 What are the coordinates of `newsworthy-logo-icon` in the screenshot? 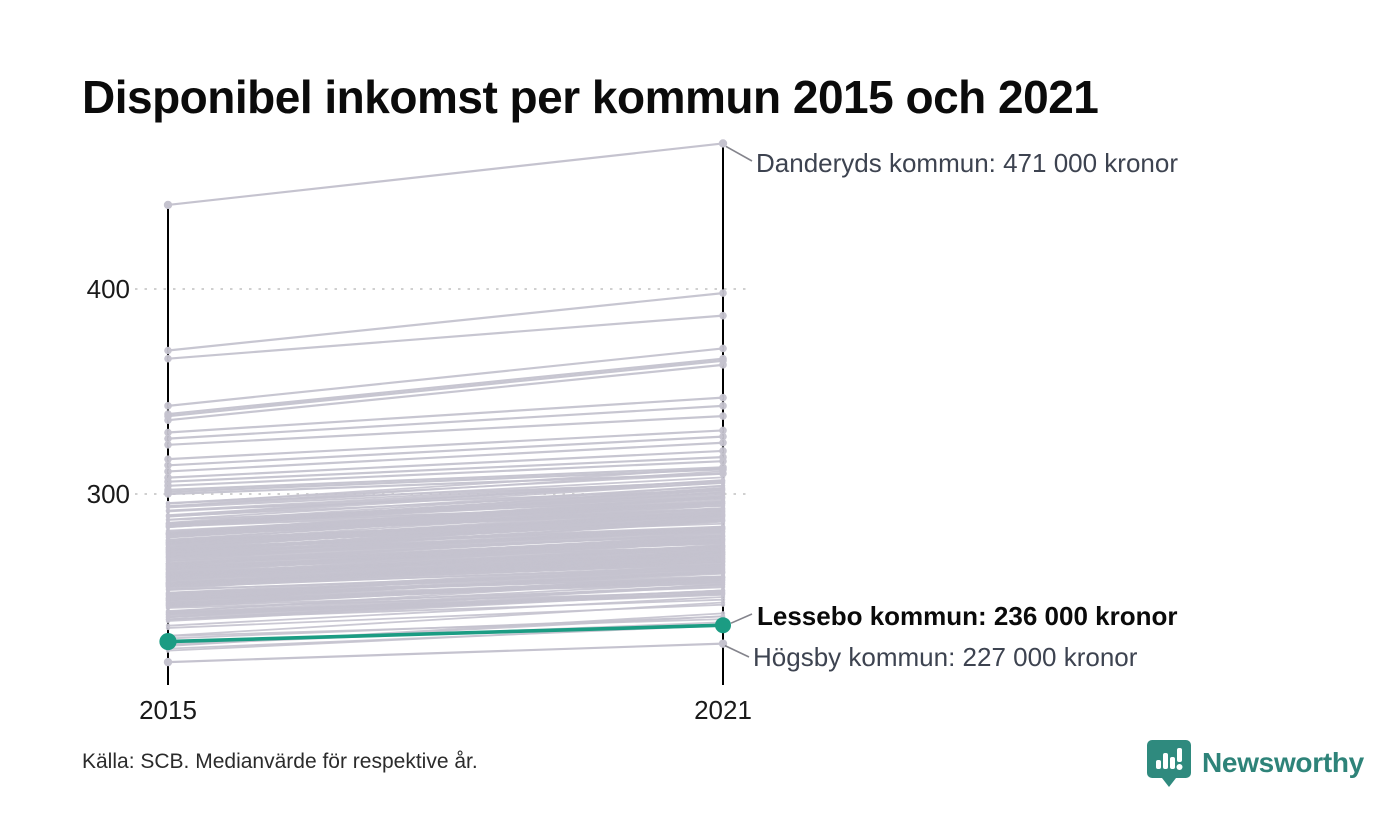 It's located at (1169, 763).